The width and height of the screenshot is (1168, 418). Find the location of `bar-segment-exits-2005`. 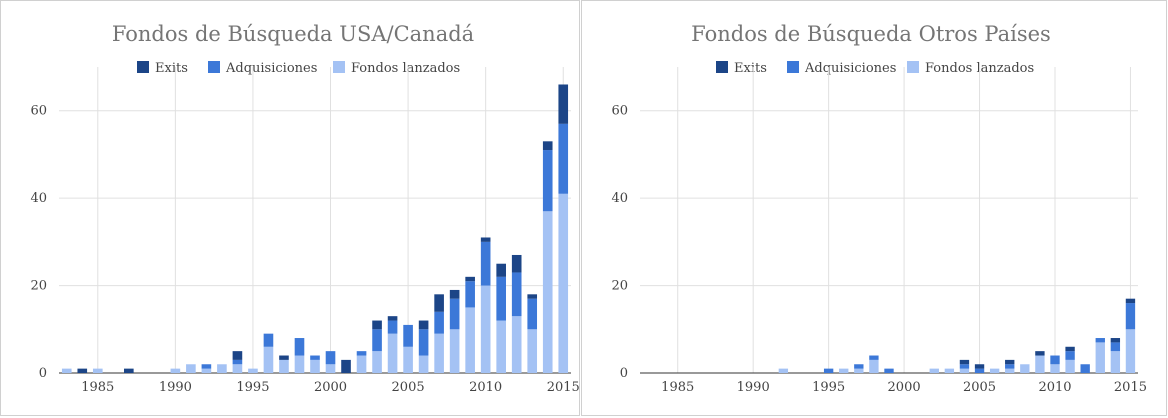

bar-segment-exits-2005 is located at coordinates (979, 366).